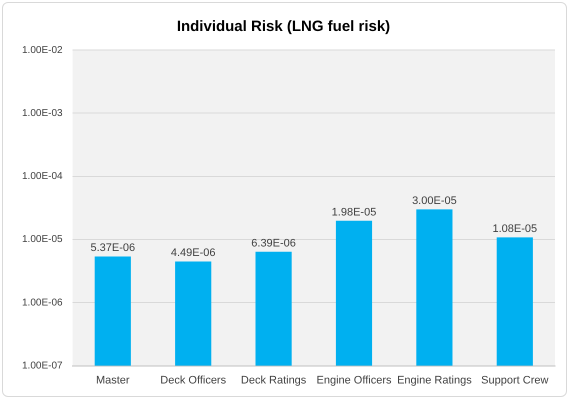 This screenshot has height=401, width=571. Describe the element at coordinates (113, 380) in the screenshot. I see `x-tick-label: Master` at that location.